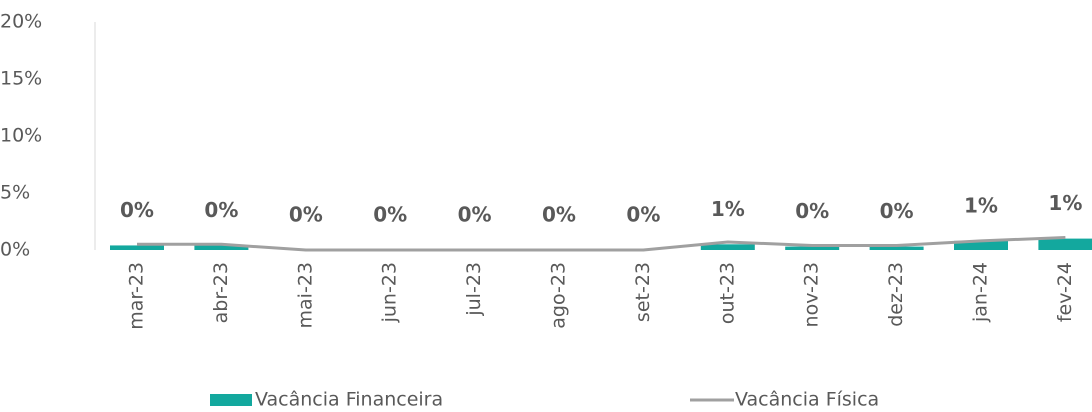 The height and width of the screenshot is (412, 1092). Describe the element at coordinates (807, 400) in the screenshot. I see `legend-label: Vacância Física` at that location.